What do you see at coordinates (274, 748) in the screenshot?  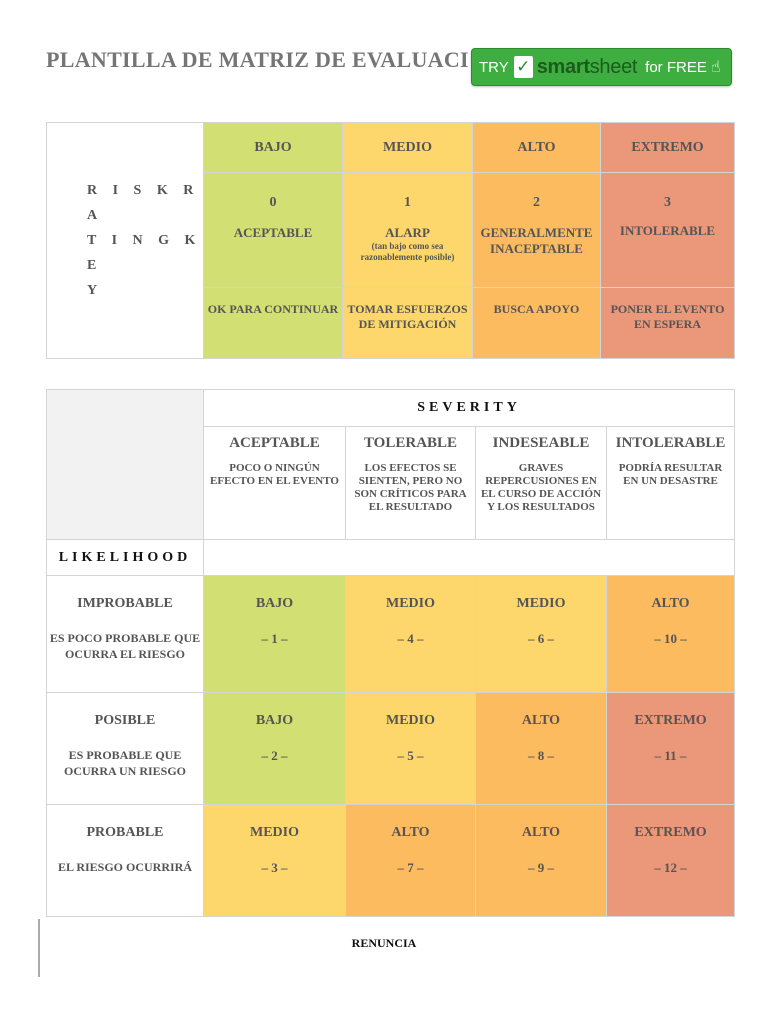 I see `matrix-cell: BAJO – 2 –` at bounding box center [274, 748].